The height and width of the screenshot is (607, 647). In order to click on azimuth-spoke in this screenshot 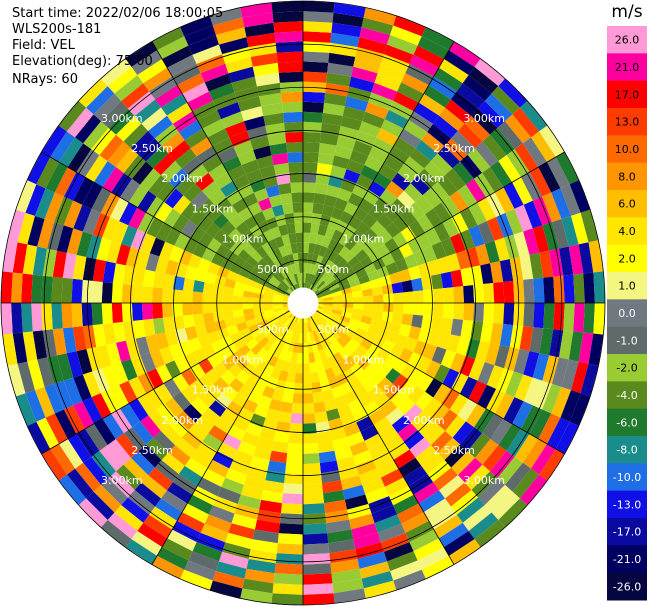, I will do `click(172, 227)`.